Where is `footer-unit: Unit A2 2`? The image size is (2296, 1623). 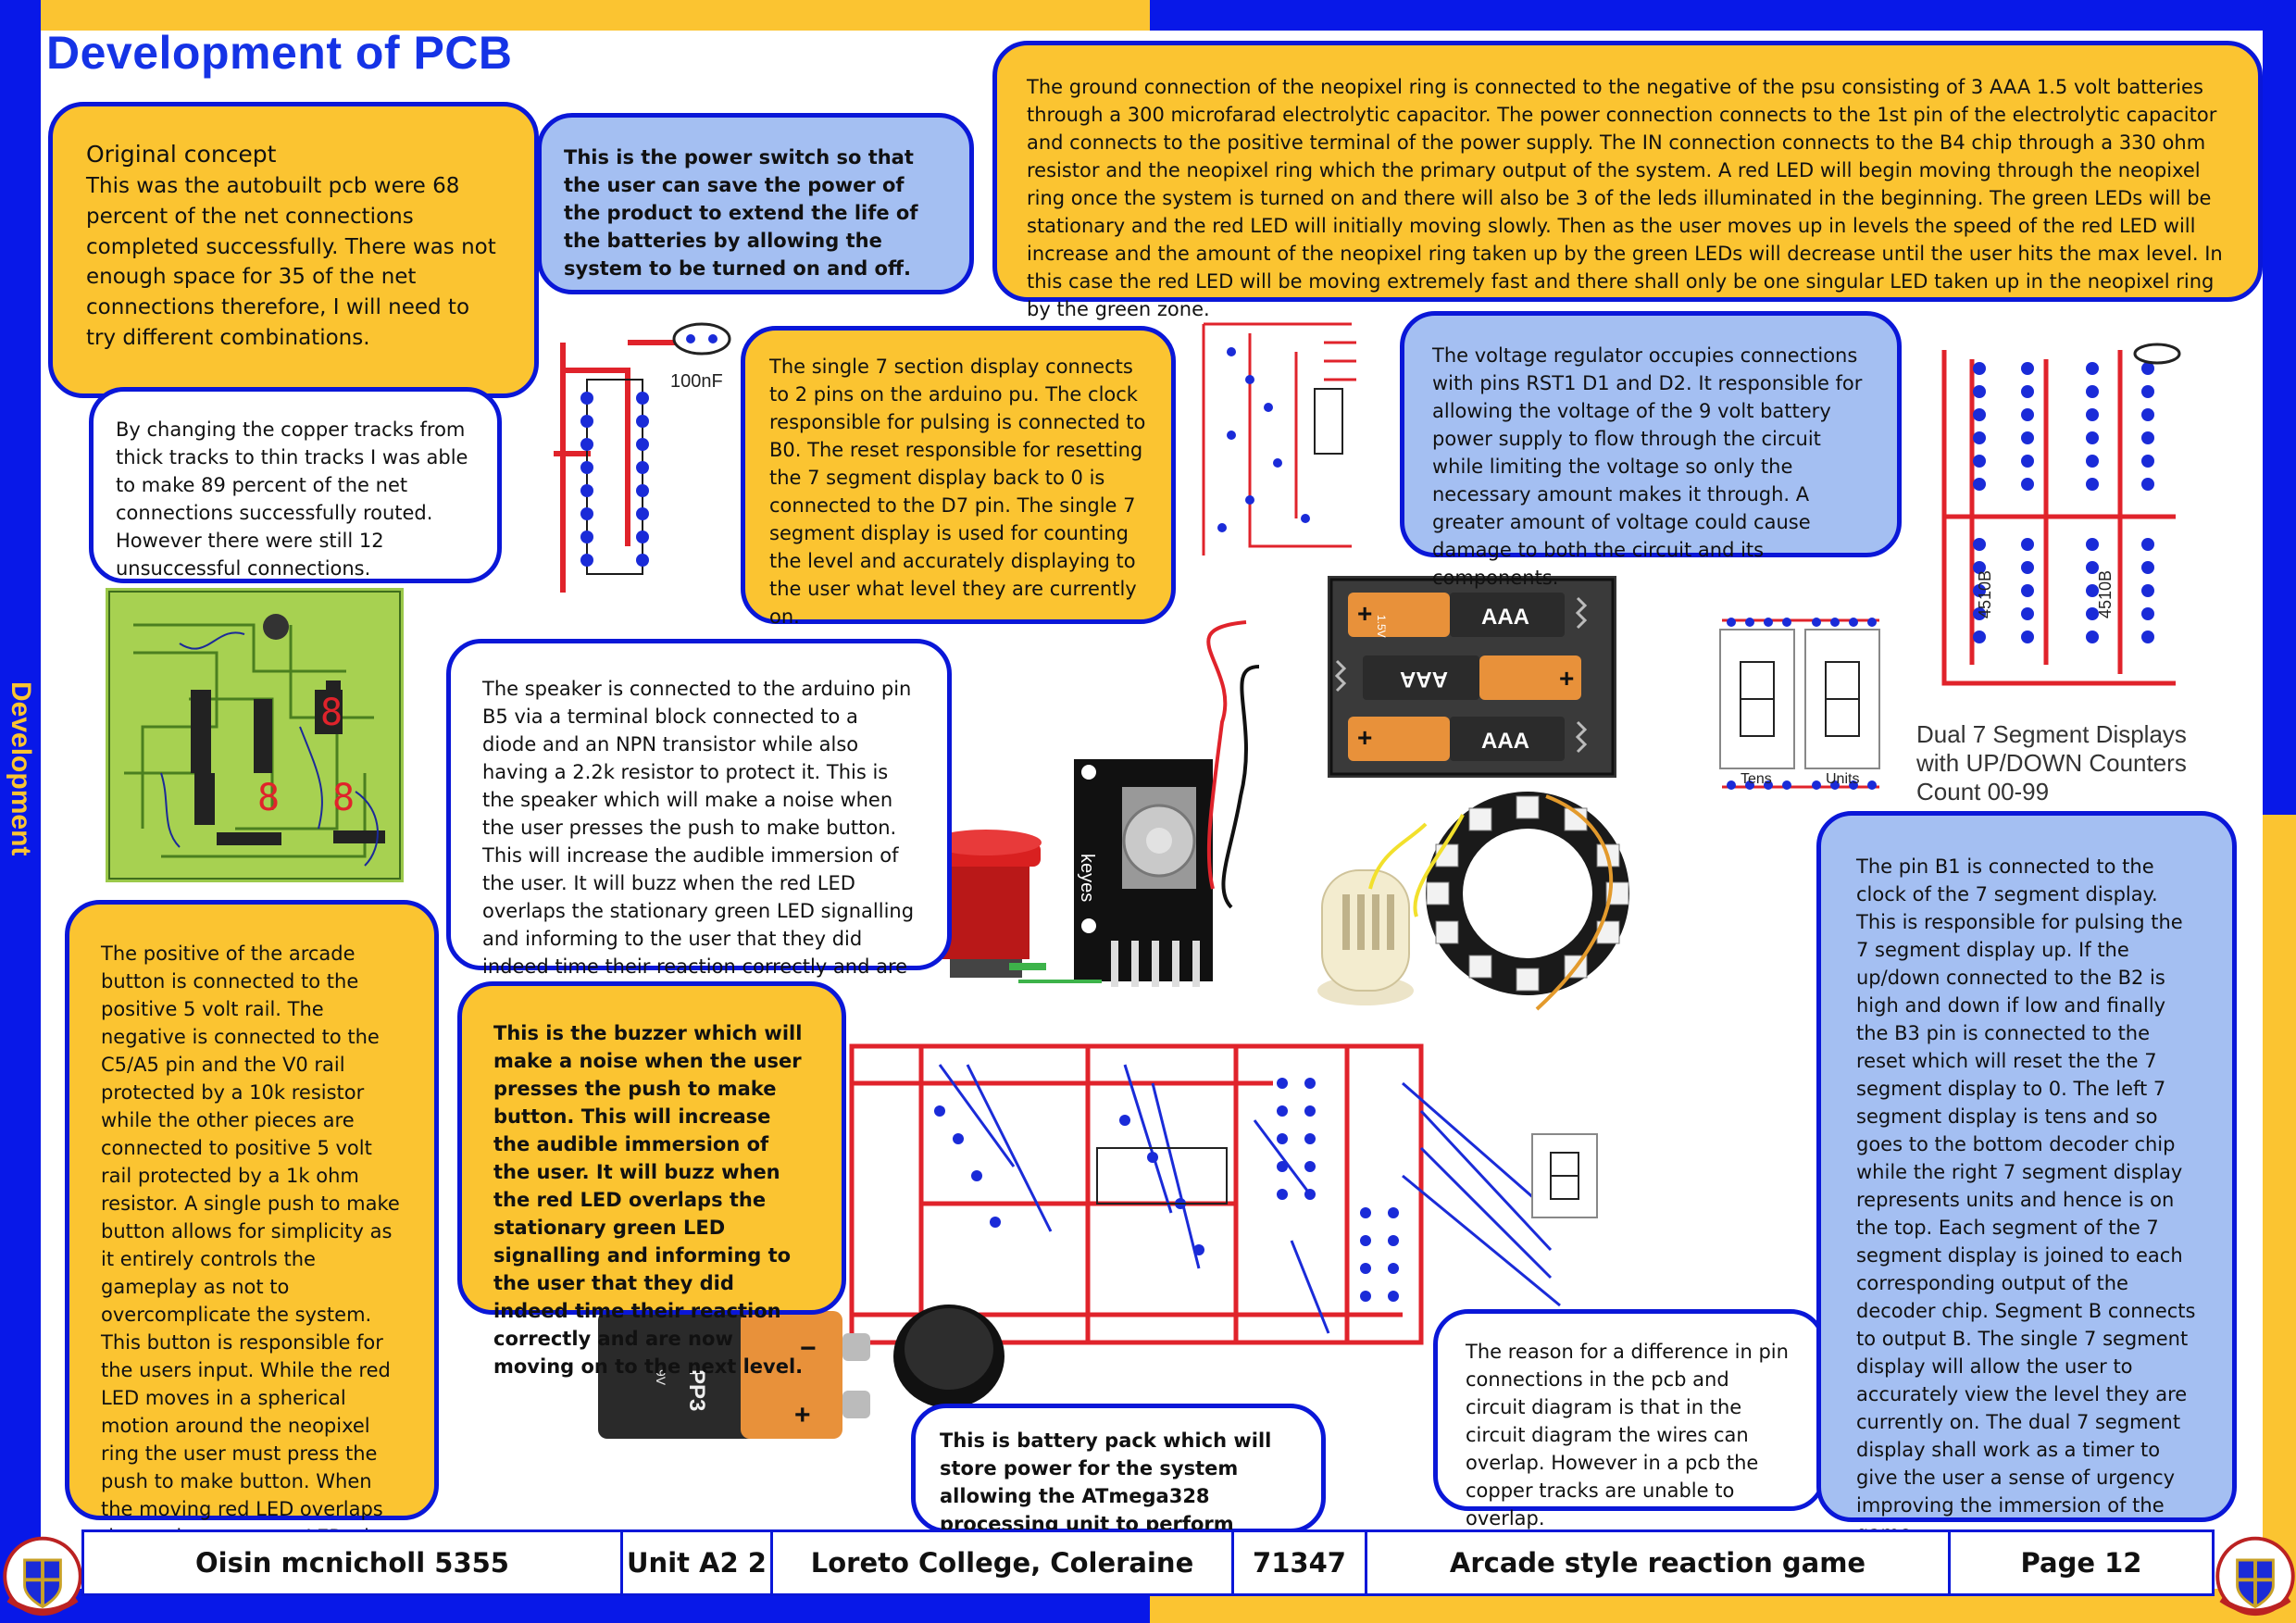 footer-unit: Unit A2 2 is located at coordinates (698, 1563).